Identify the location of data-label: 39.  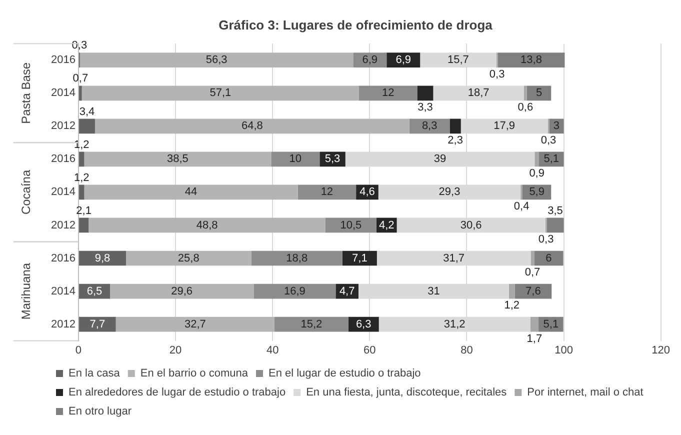
(440, 159).